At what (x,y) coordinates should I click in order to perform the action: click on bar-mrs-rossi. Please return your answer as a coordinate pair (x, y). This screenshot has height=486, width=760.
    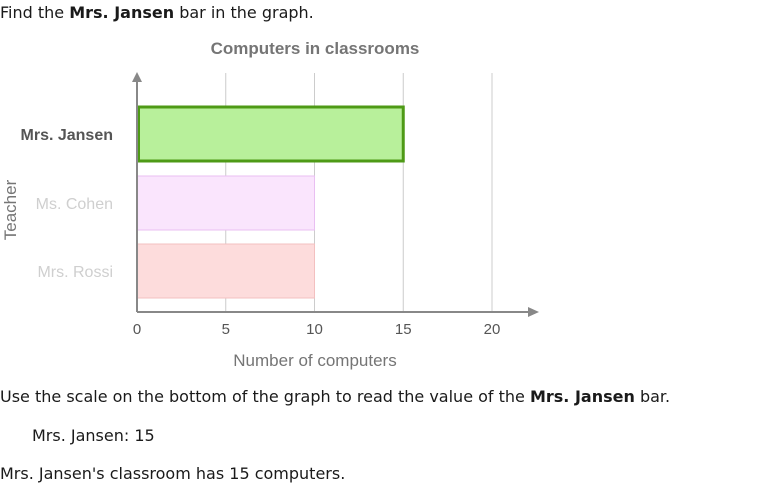
    Looking at the image, I should click on (226, 271).